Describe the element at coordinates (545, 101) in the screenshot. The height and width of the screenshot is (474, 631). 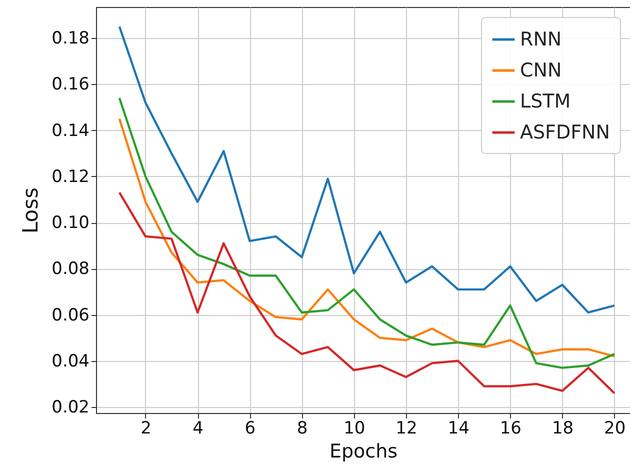
I see `legend-label: LSTM` at that location.